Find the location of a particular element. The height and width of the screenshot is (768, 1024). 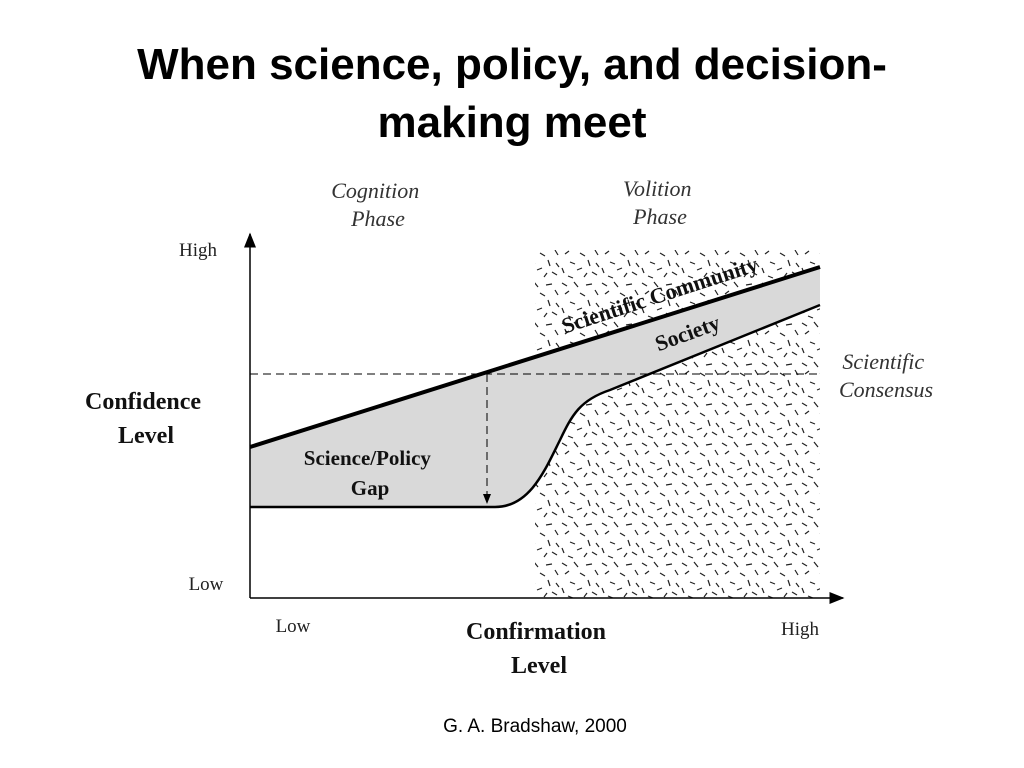

label-line: Scientific is located at coordinates (883, 361).